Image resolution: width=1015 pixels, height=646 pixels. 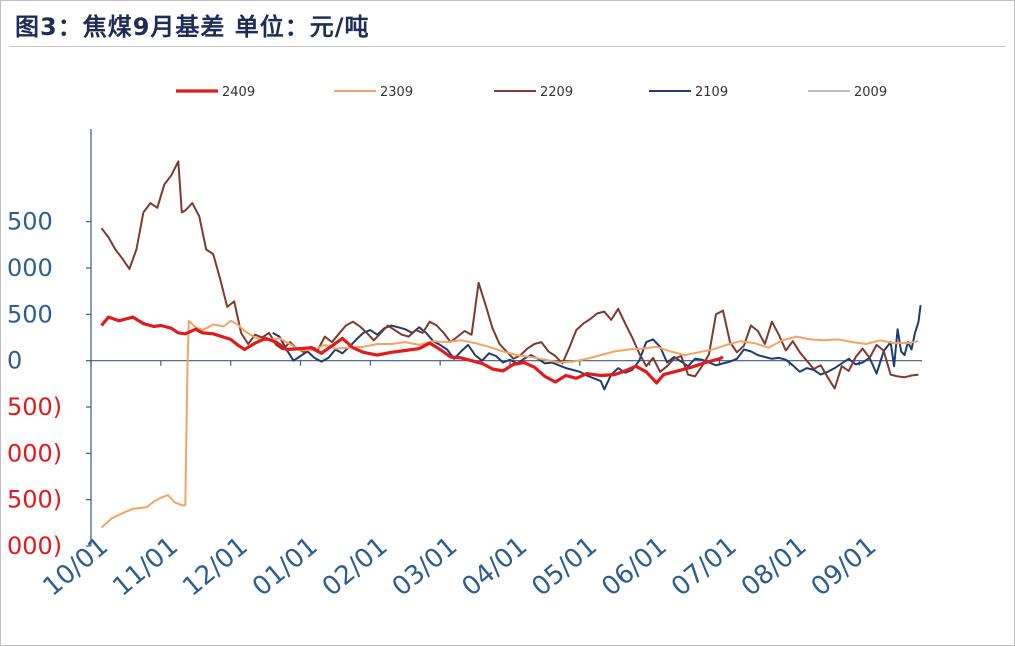 I want to click on y-tick-label: 000, so click(x=30, y=268).